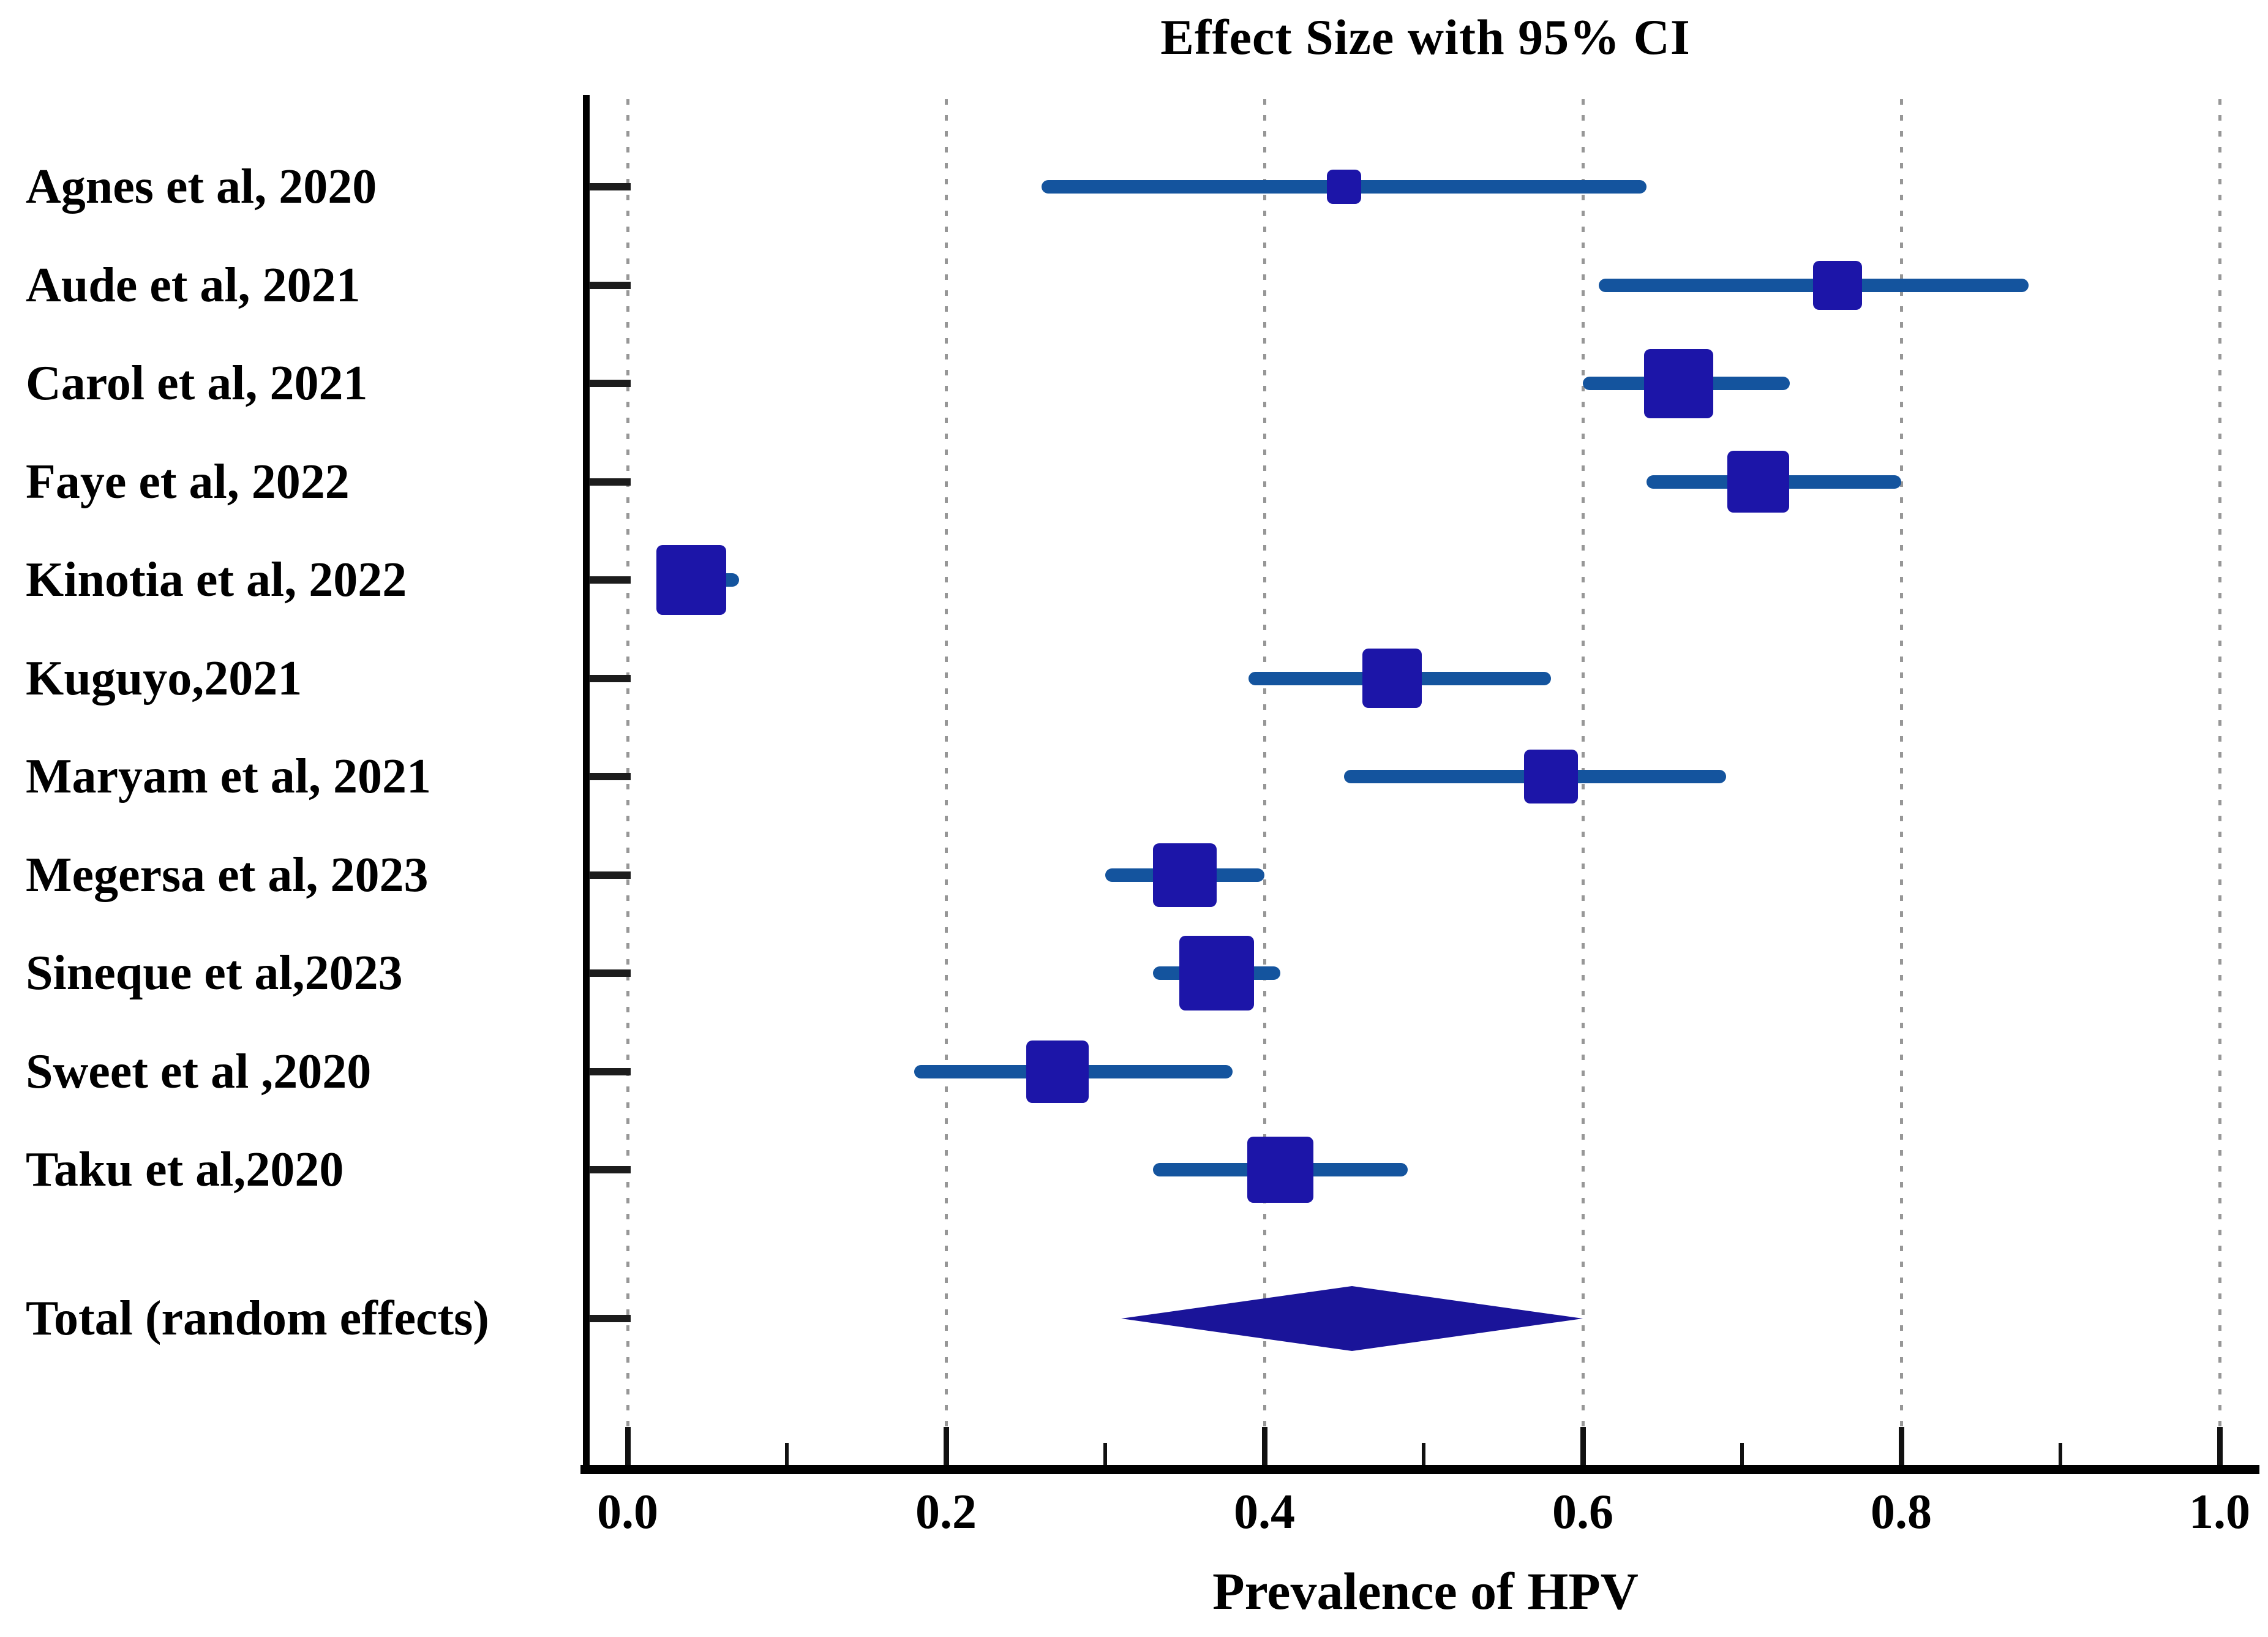 The height and width of the screenshot is (1637, 2268). Describe the element at coordinates (1264, 1512) in the screenshot. I see `x-axis-tick-label: 0.4` at that location.